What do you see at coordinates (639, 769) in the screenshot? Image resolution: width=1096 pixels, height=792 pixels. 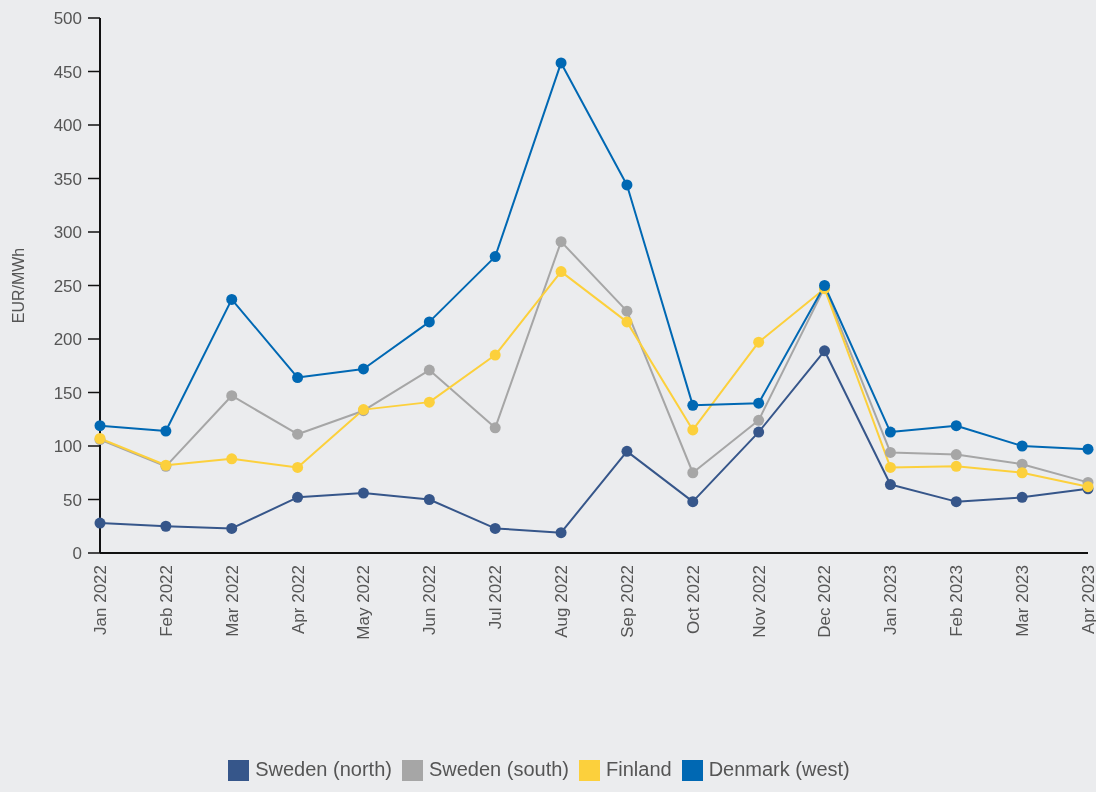 I see `legend-label: Finland` at bounding box center [639, 769].